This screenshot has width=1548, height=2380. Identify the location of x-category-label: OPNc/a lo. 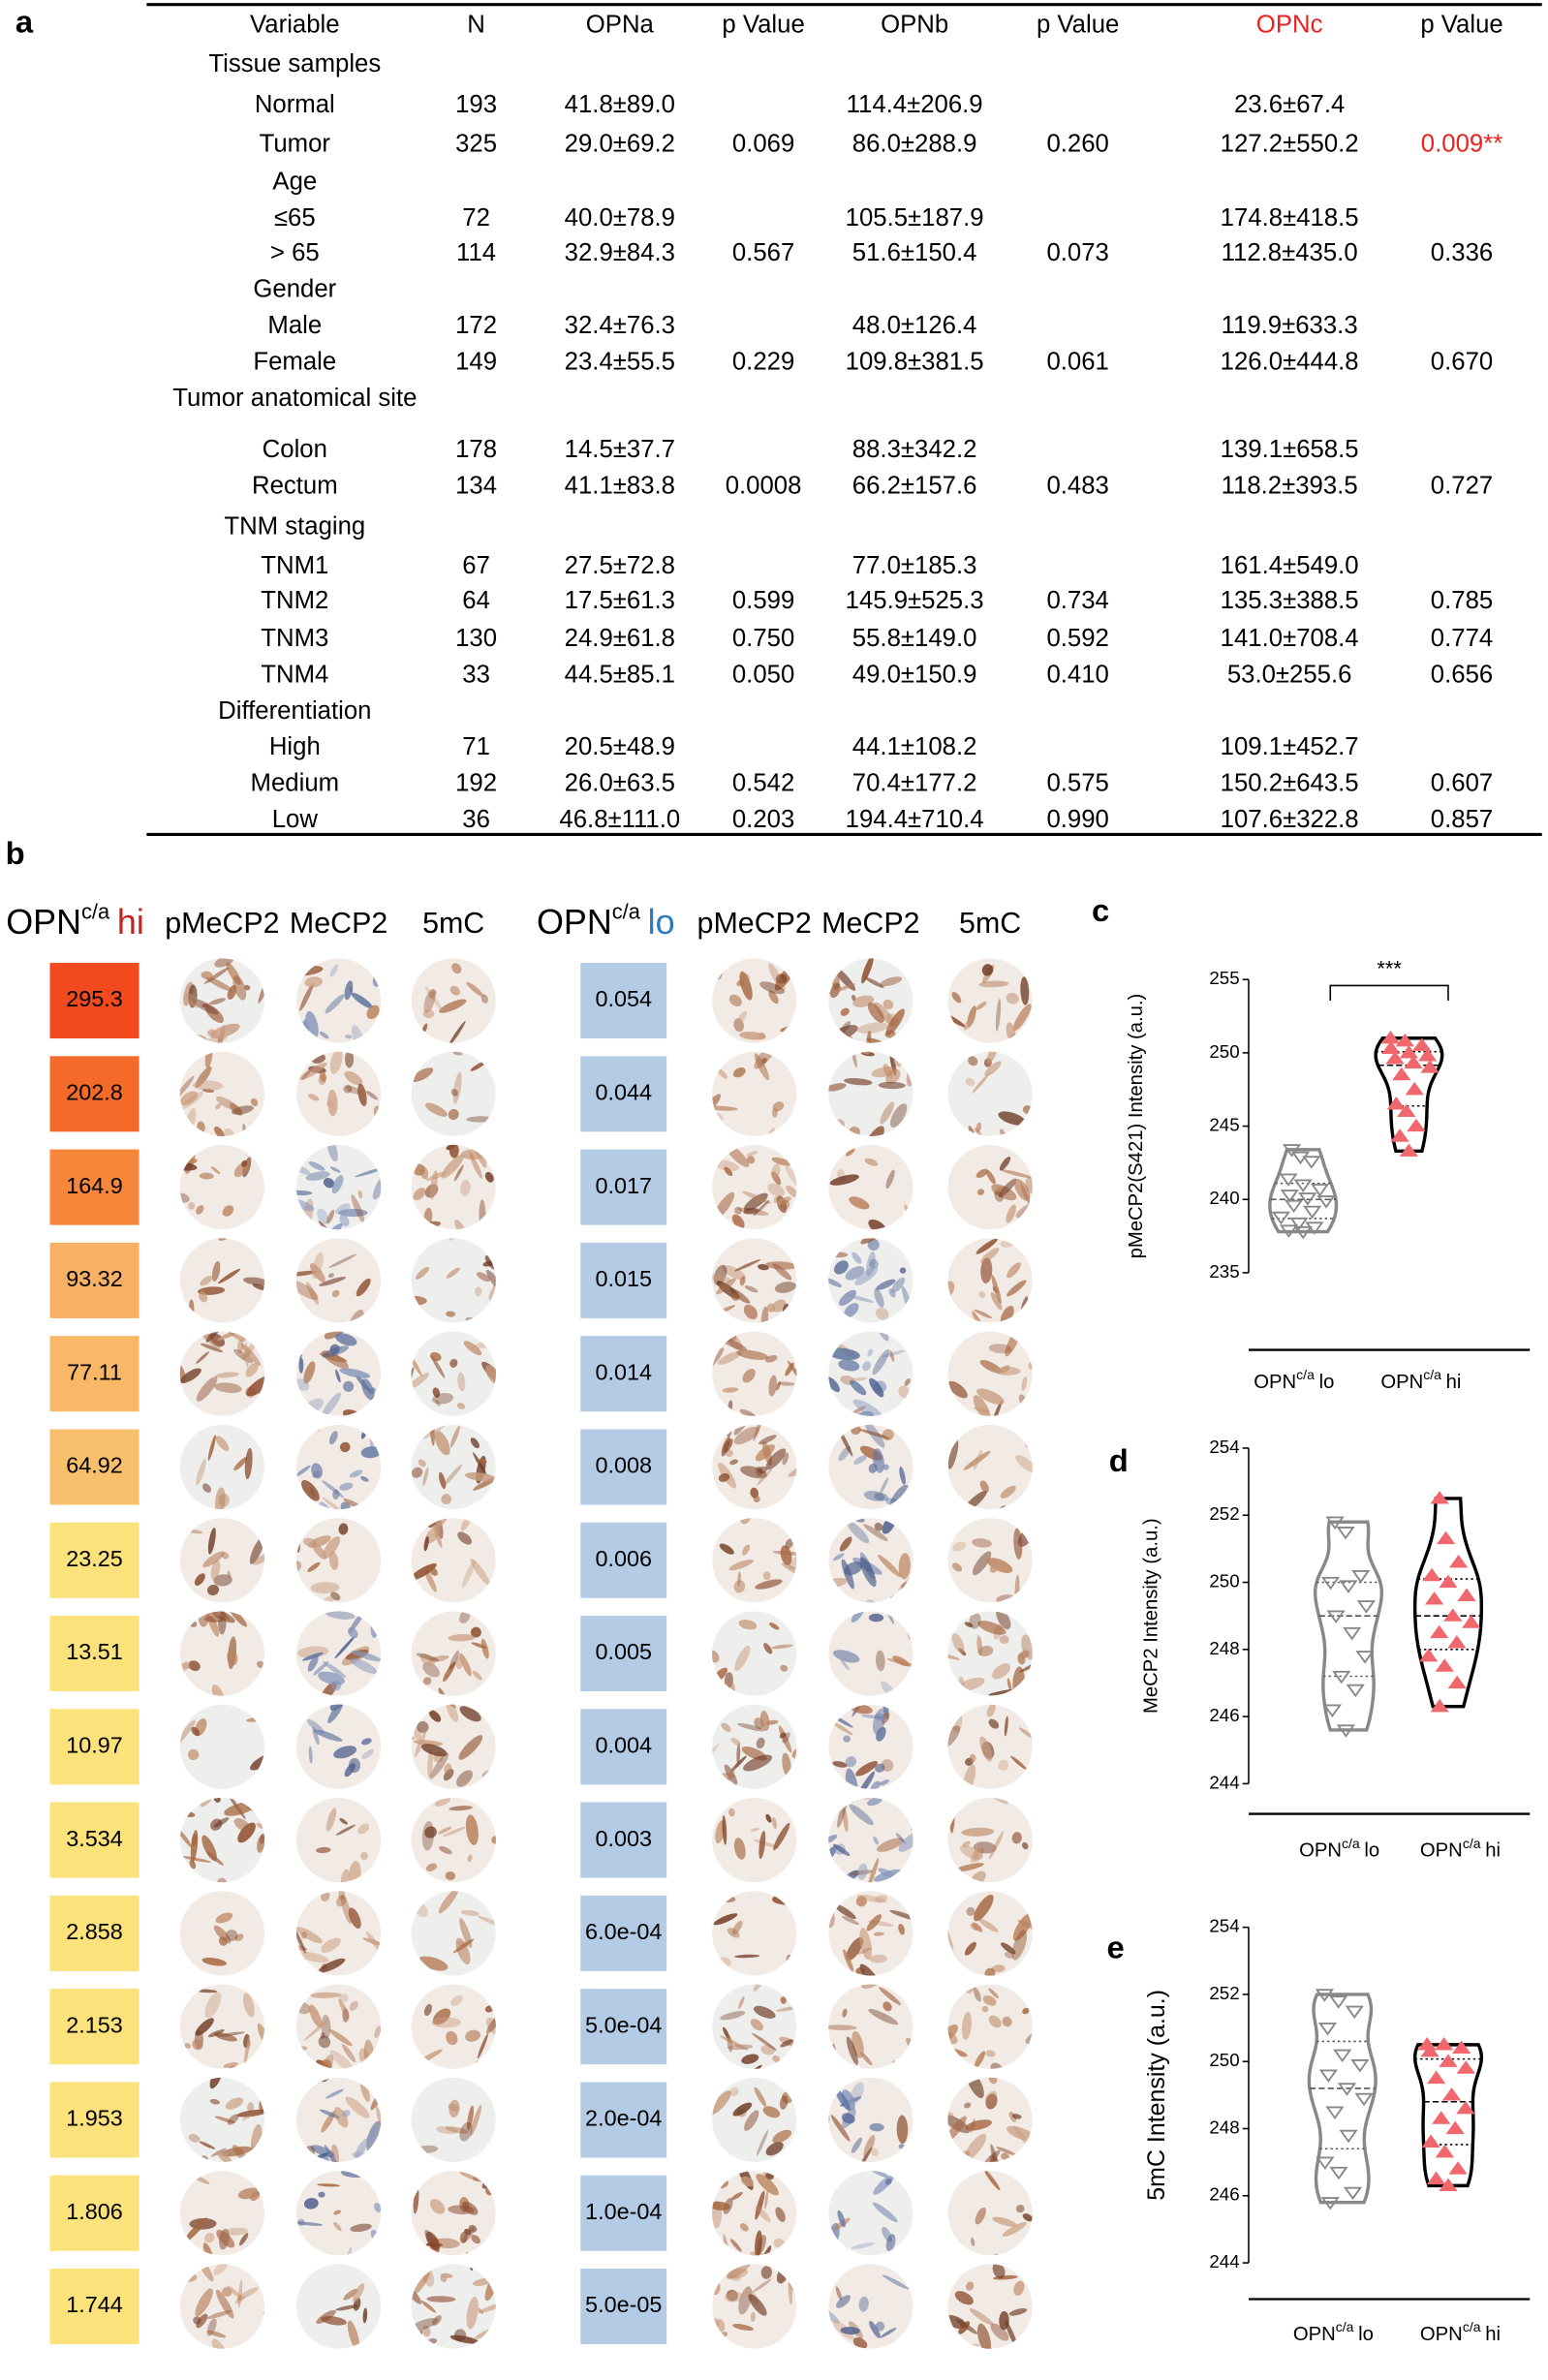
(1339, 1849).